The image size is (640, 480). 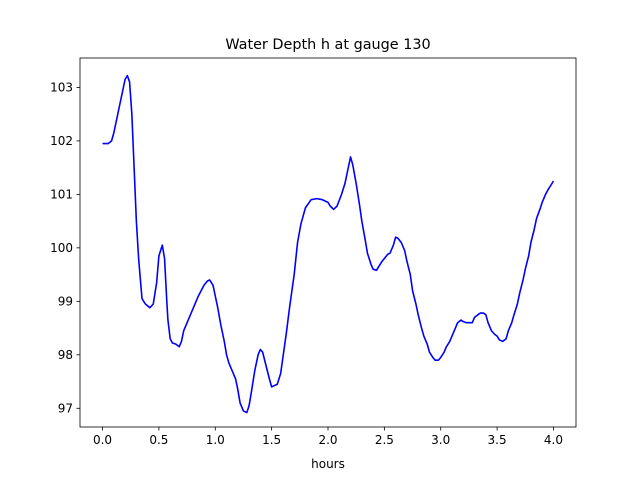 What do you see at coordinates (327, 440) in the screenshot?
I see `x-tick-label: 2.0` at bounding box center [327, 440].